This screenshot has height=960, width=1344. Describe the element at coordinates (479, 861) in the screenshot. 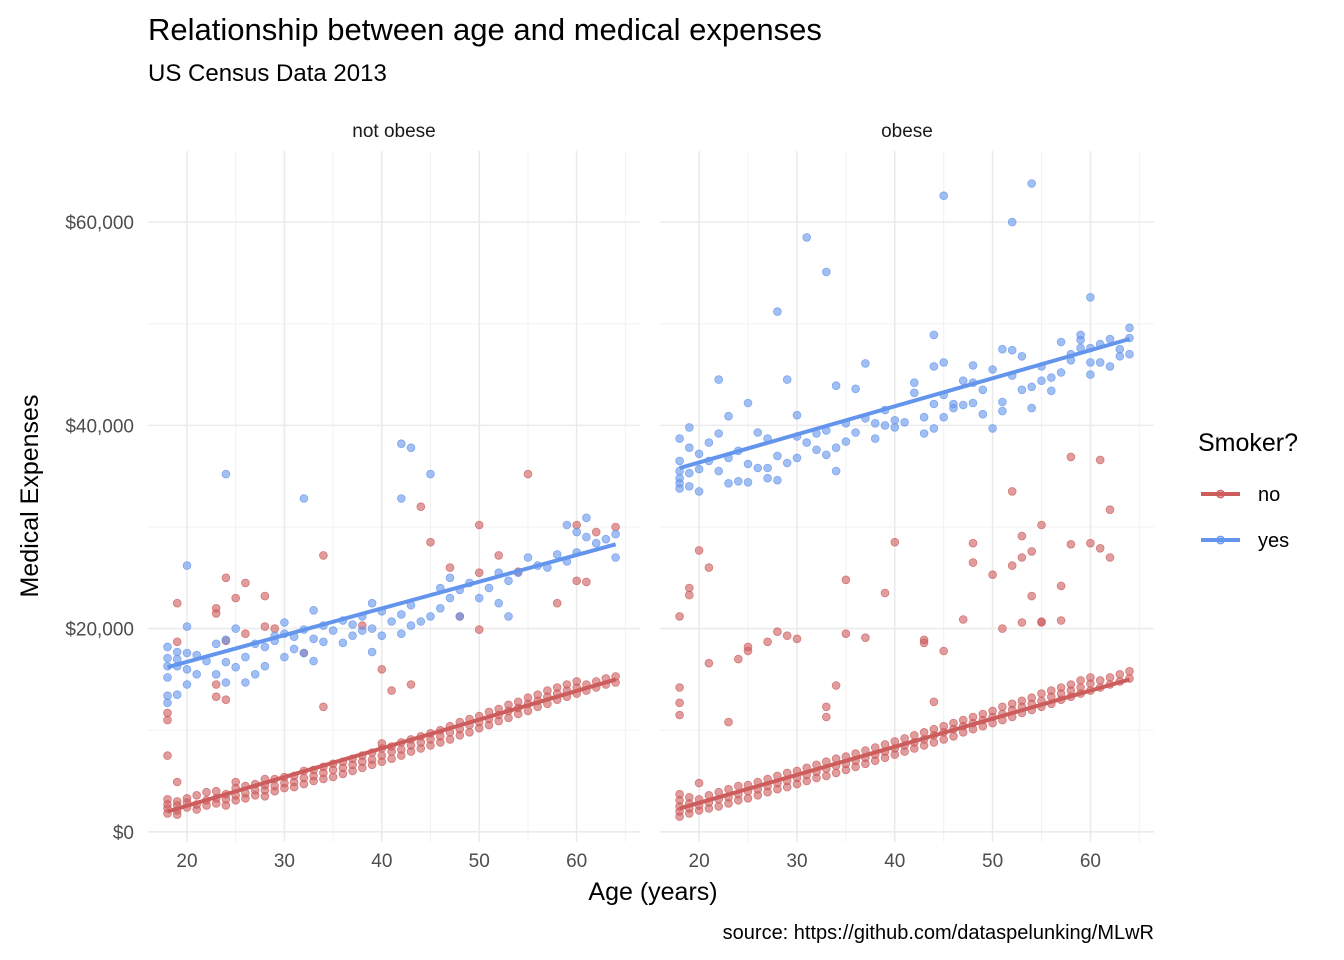

I see `x-tick-label: 50` at that location.